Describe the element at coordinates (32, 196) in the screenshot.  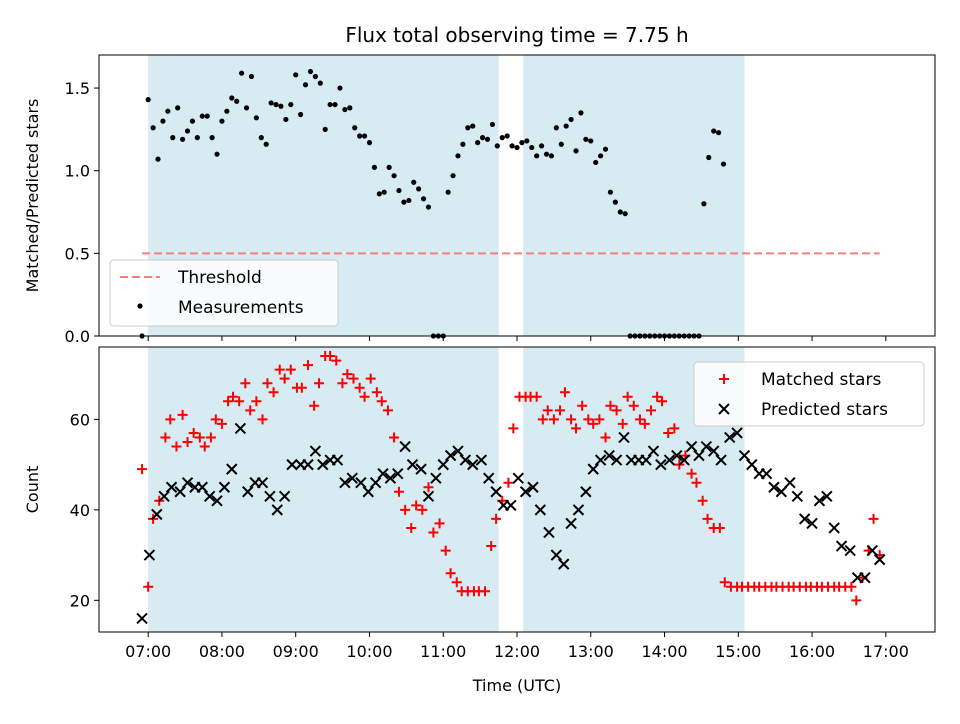
I see `y-axis-label: Matched/Predicted stars` at that location.